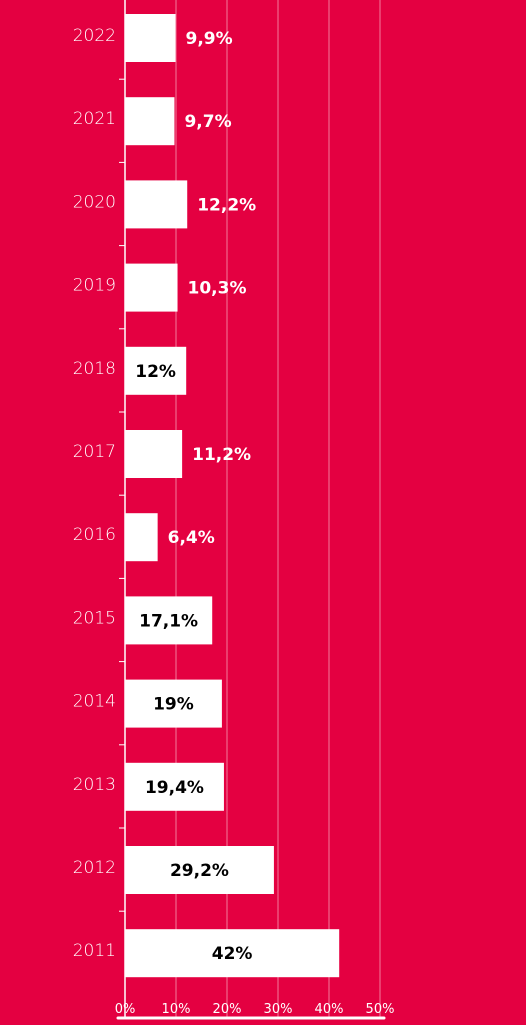 The image size is (526, 1025). I want to click on category-label: 2019, so click(94, 286).